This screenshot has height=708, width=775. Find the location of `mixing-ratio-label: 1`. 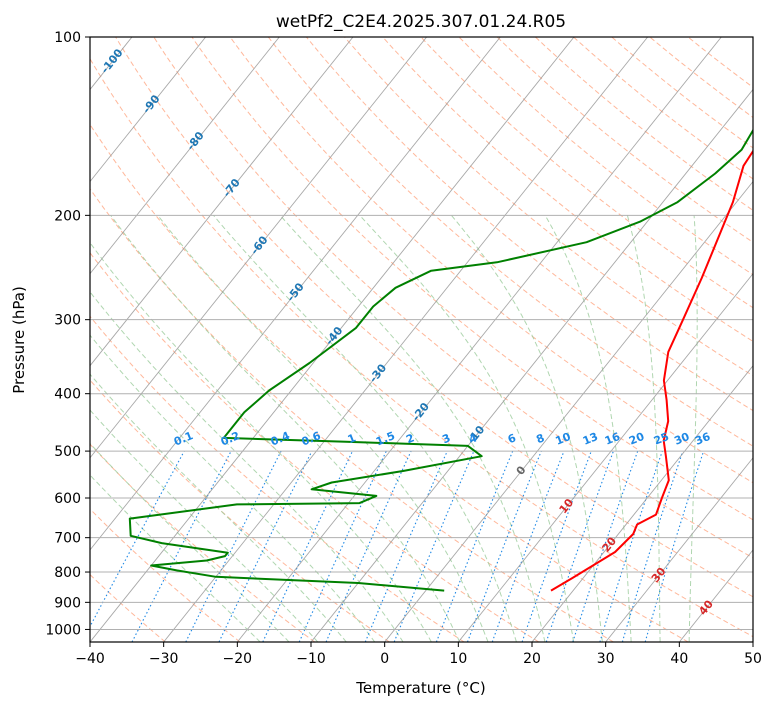

mixing-ratio-label: 1 is located at coordinates (352, 438).